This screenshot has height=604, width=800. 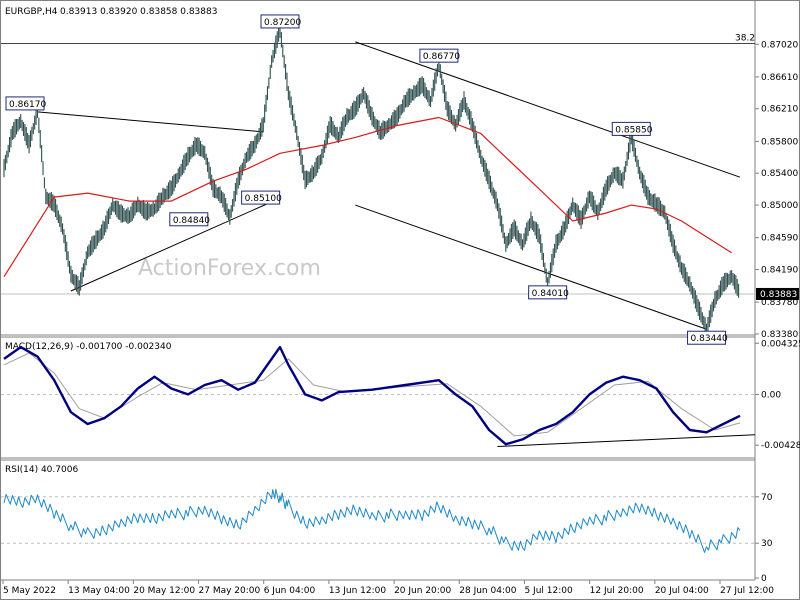 I want to click on x-tick-label: 13 May 04:00, so click(x=99, y=591).